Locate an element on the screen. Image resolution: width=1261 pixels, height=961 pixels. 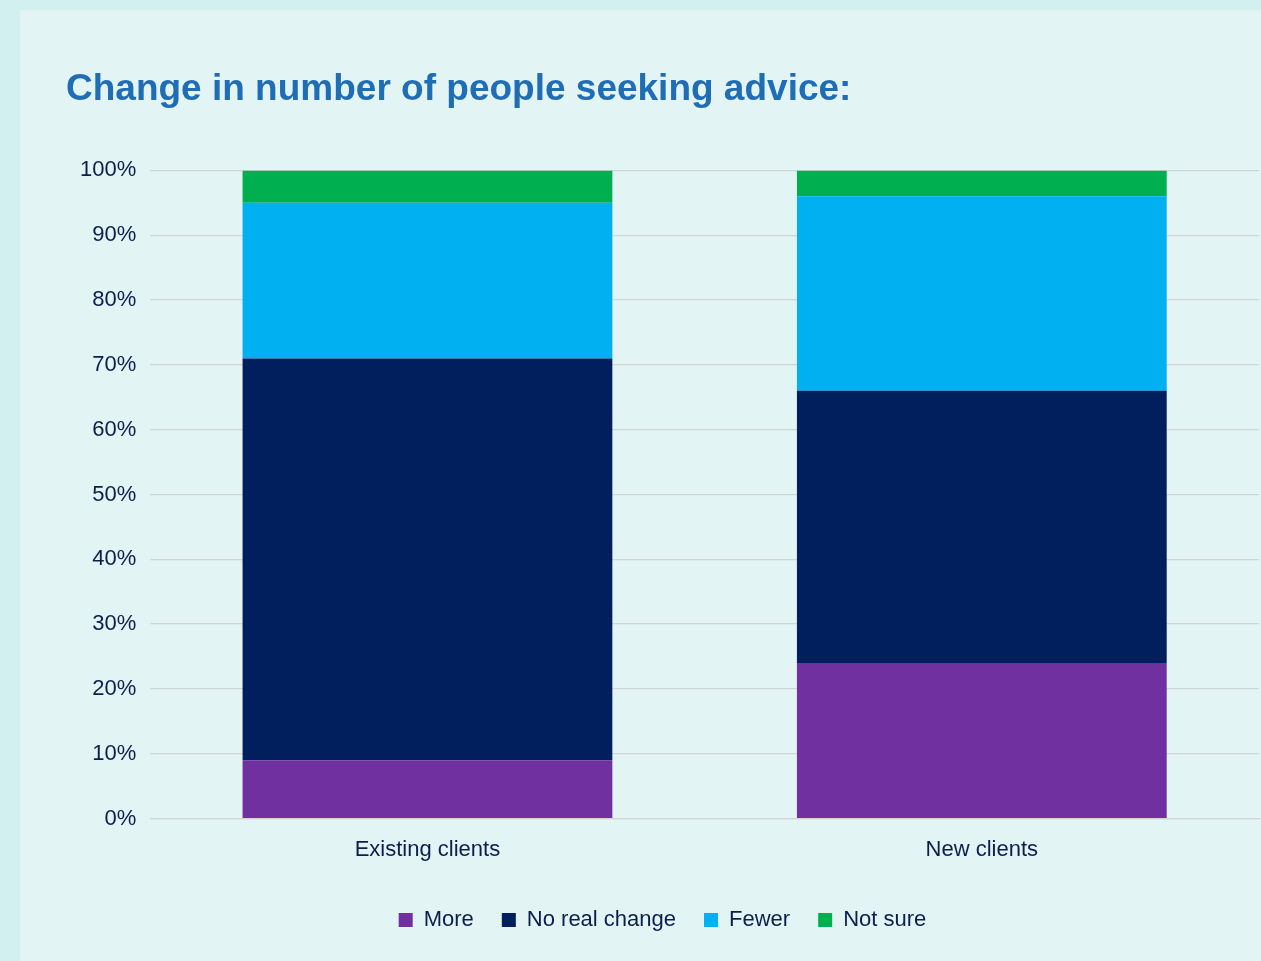
legend-label: Fewer is located at coordinates (760, 919).